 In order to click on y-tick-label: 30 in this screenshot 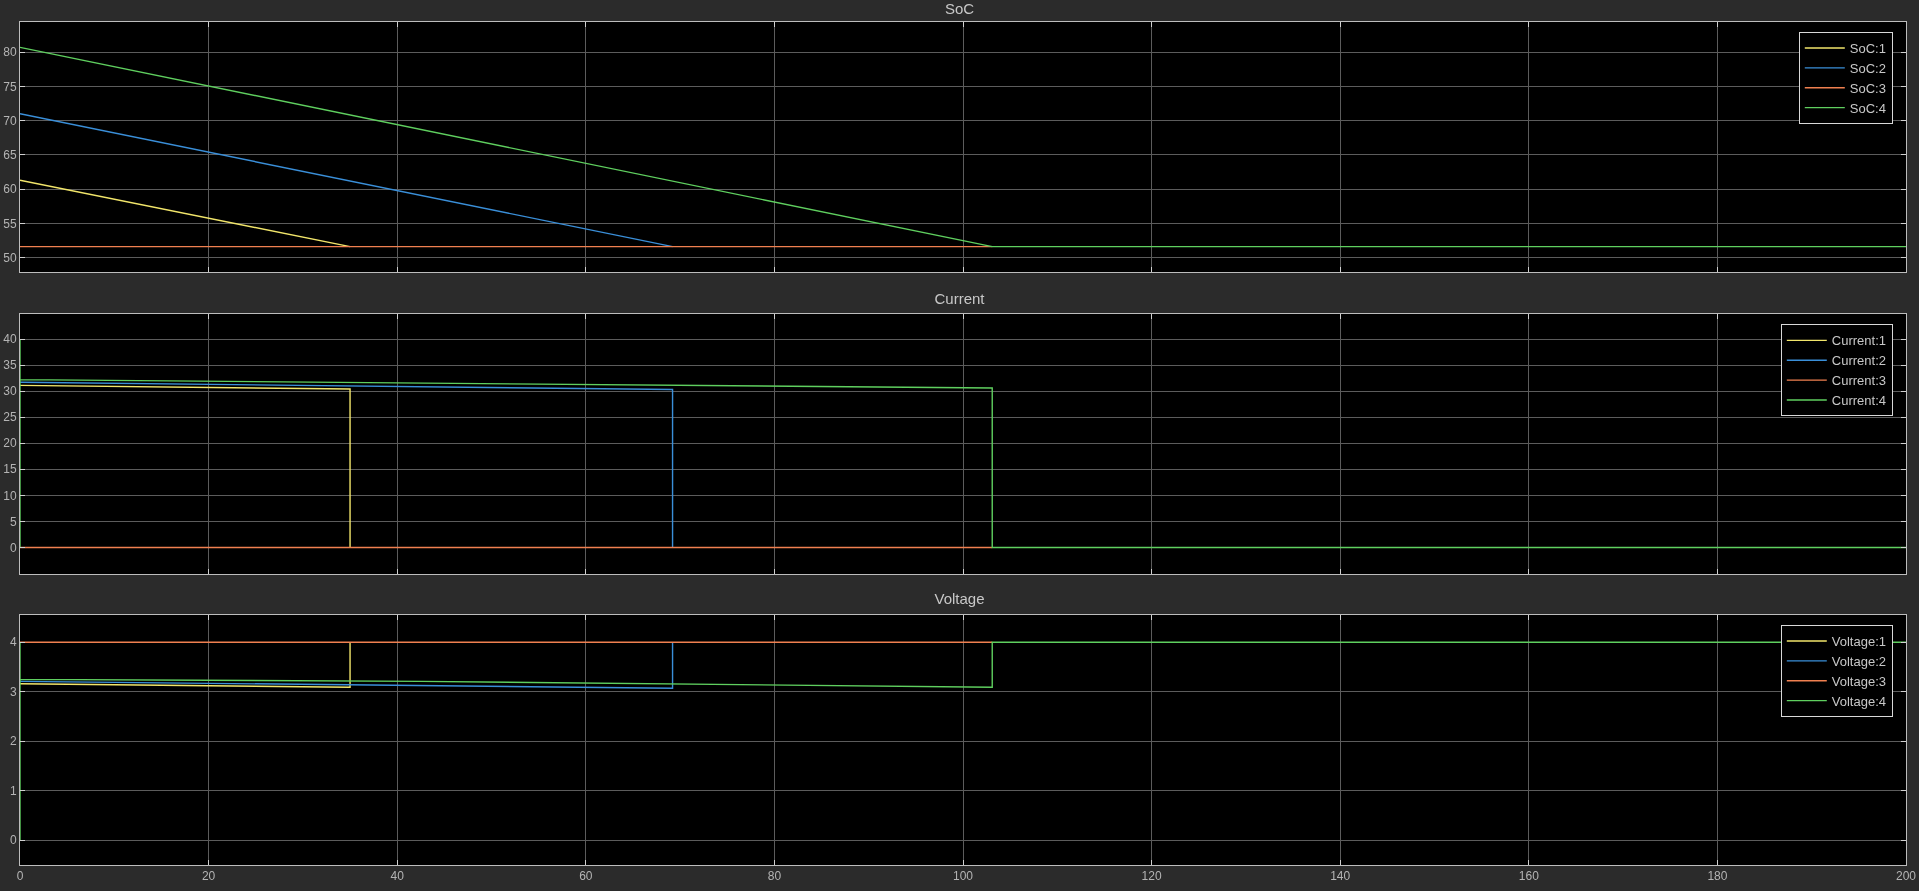, I will do `click(10, 391)`.